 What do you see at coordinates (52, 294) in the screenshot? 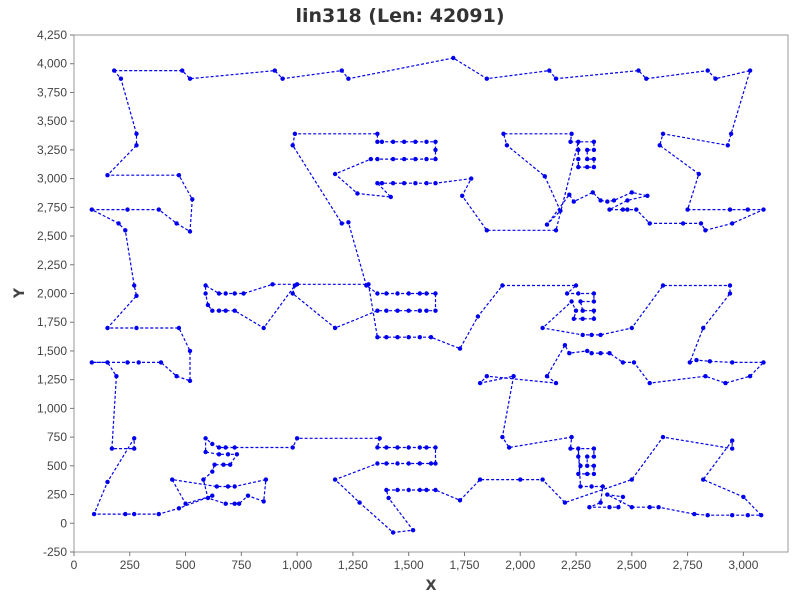
I see `y-tick-label: 2,000` at bounding box center [52, 294].